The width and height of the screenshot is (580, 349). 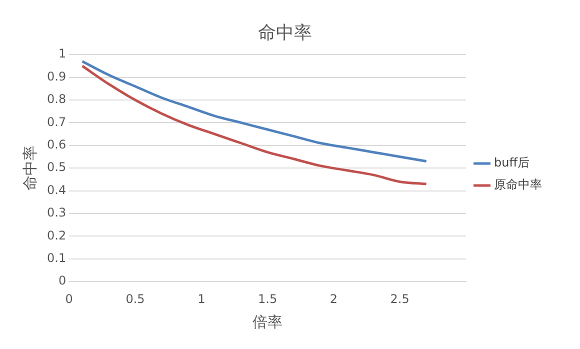 I want to click on y-tick-label: 0, so click(x=62, y=281).